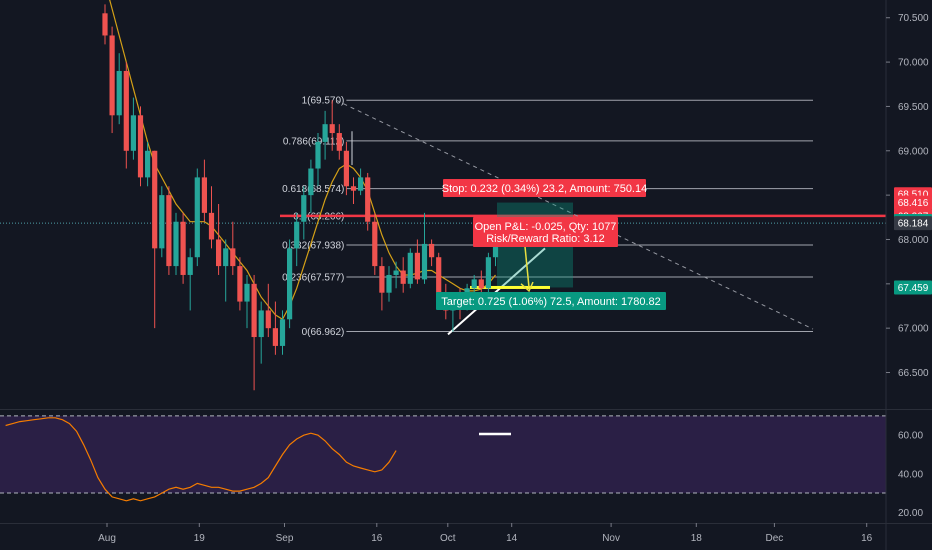 This screenshot has height=550, width=932. What do you see at coordinates (913, 287) in the screenshot?
I see `price-badge: 67.459` at bounding box center [913, 287].